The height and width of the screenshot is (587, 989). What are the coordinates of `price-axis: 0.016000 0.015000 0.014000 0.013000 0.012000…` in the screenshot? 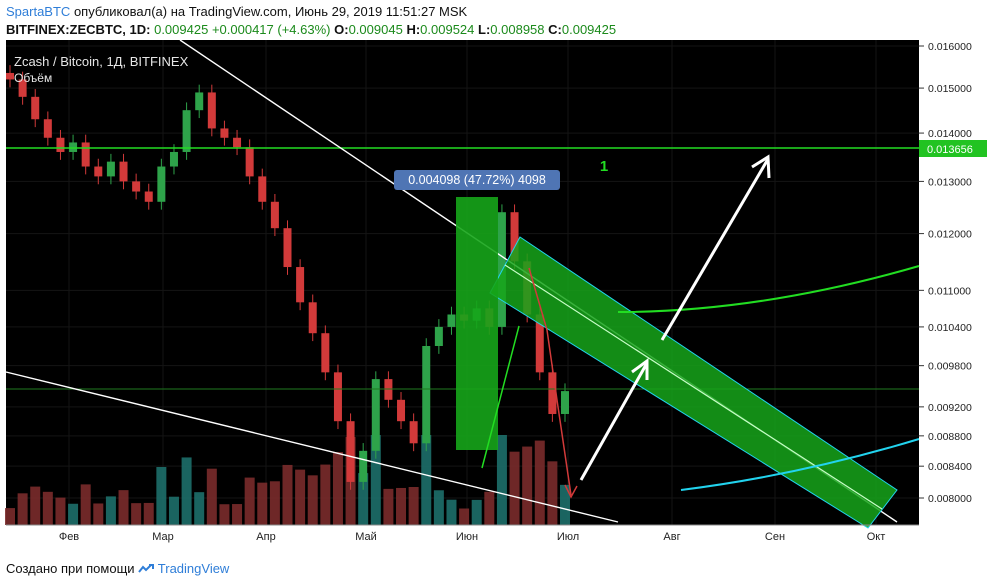 It's located at (945, 273).